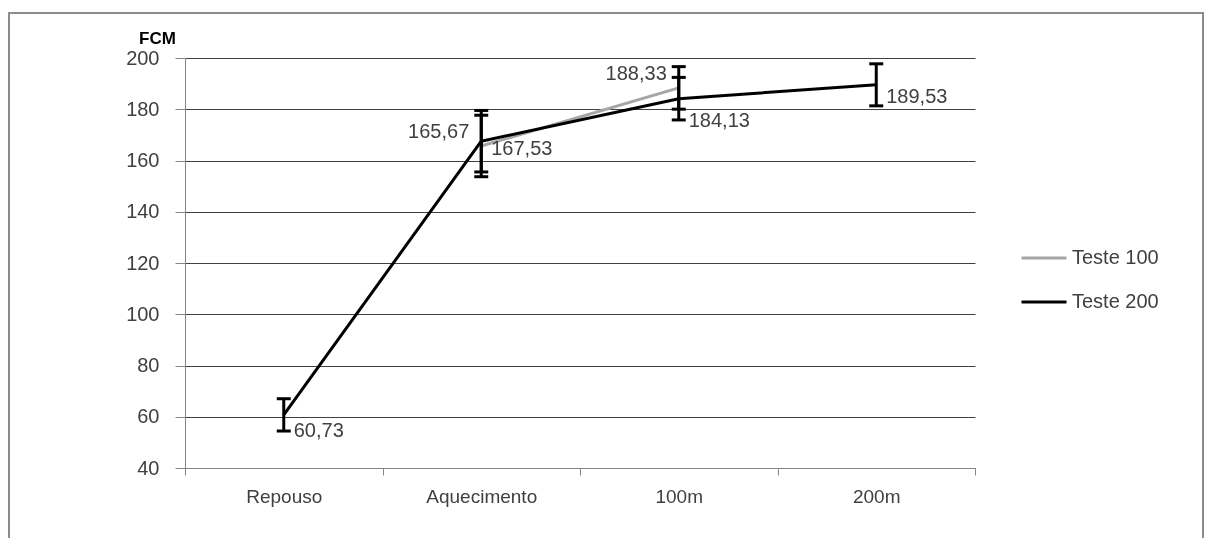  I want to click on data-label: 184,13, so click(719, 119).